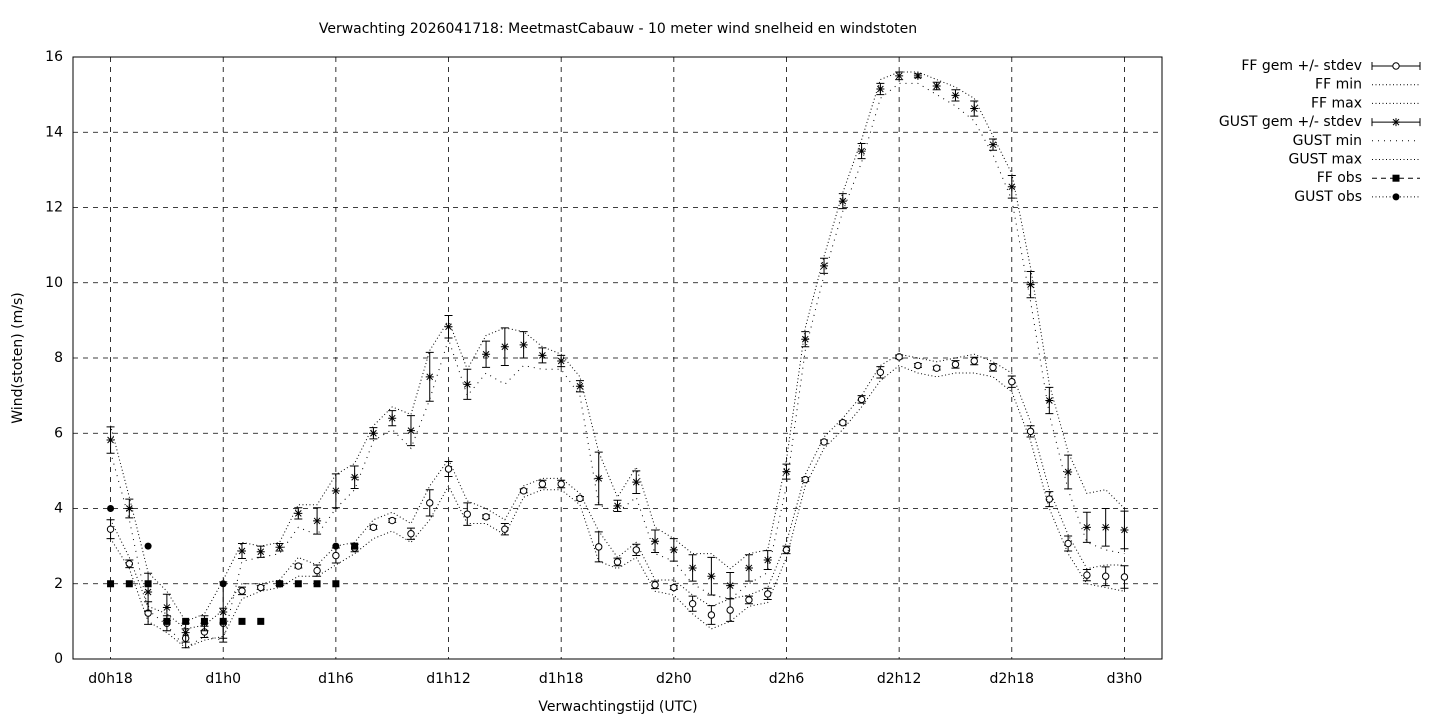 This screenshot has height=720, width=1440. Describe the element at coordinates (54, 208) in the screenshot. I see `y-tick-label: 12` at that location.